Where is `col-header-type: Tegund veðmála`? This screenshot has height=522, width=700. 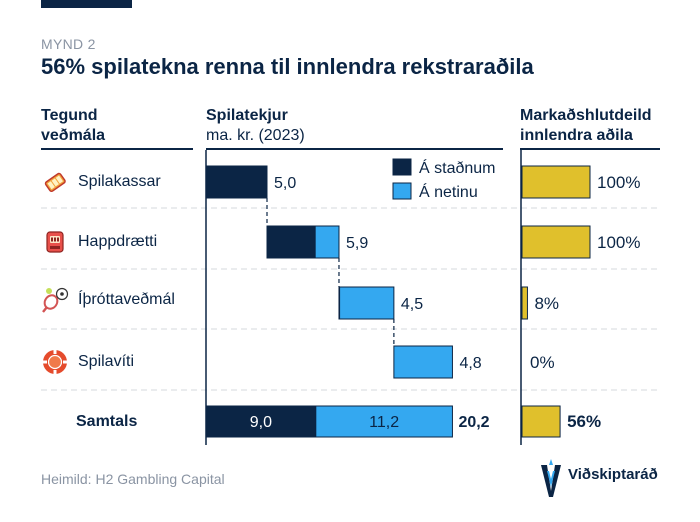 col-header-type: Tegund veðmála is located at coordinates (73, 126).